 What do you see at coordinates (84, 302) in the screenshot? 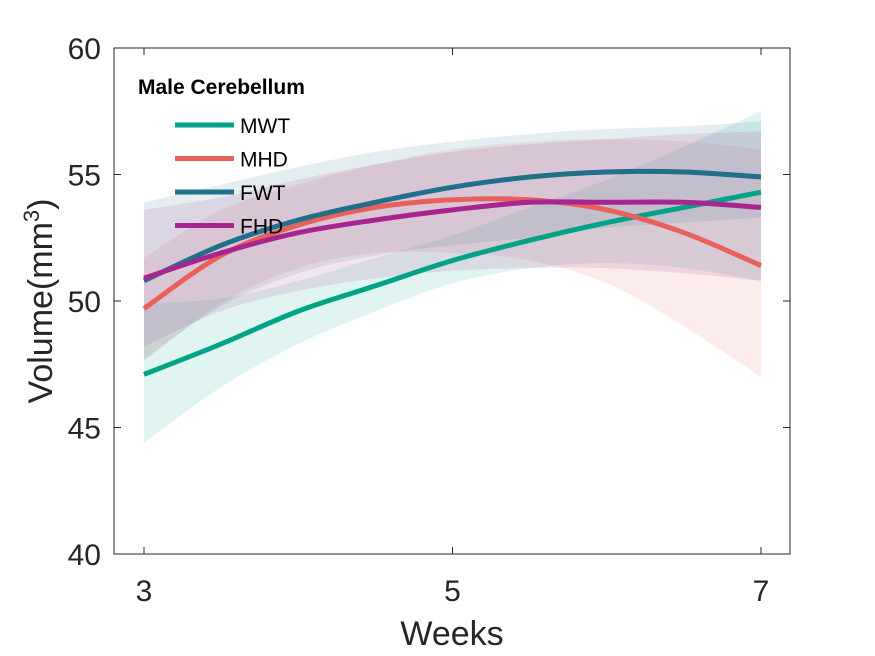
I see `y-tick-label-50: 50` at bounding box center [84, 302].